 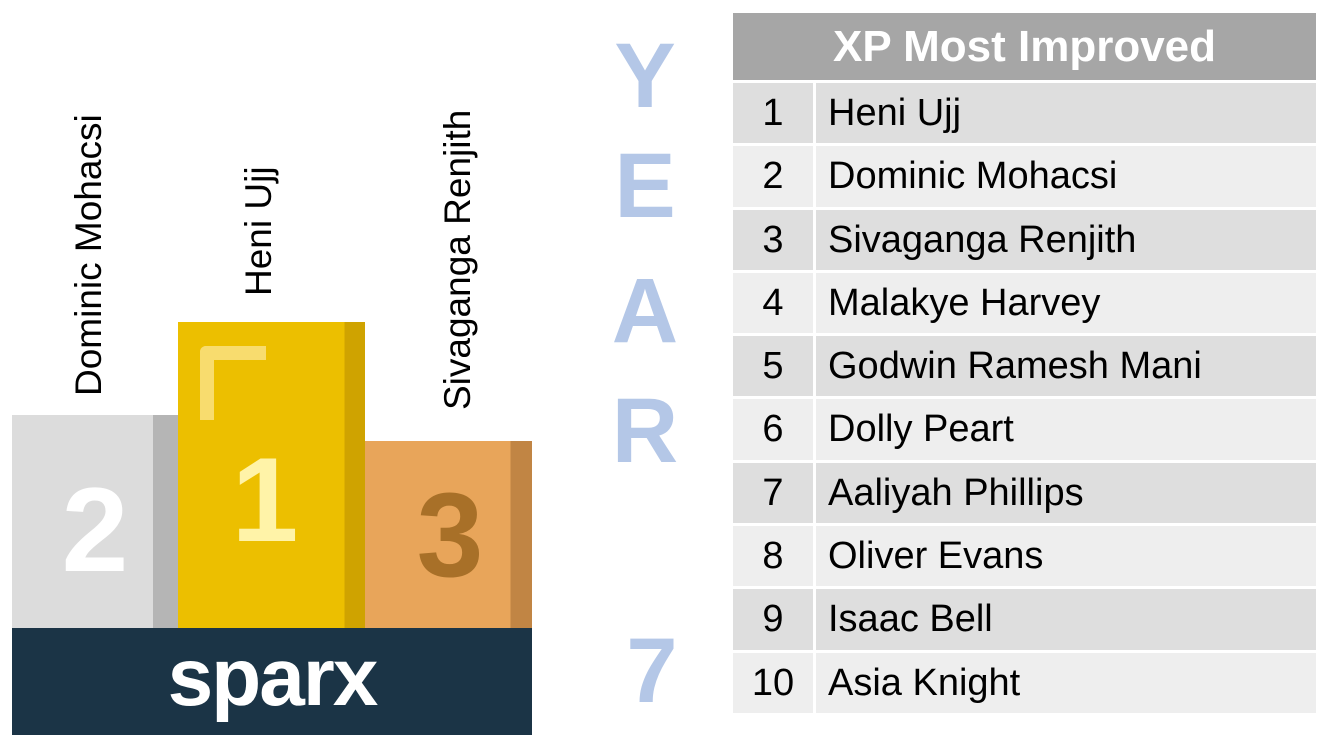 What do you see at coordinates (1064, 176) in the screenshot?
I see `student-name: Dominic Mohacsi` at bounding box center [1064, 176].